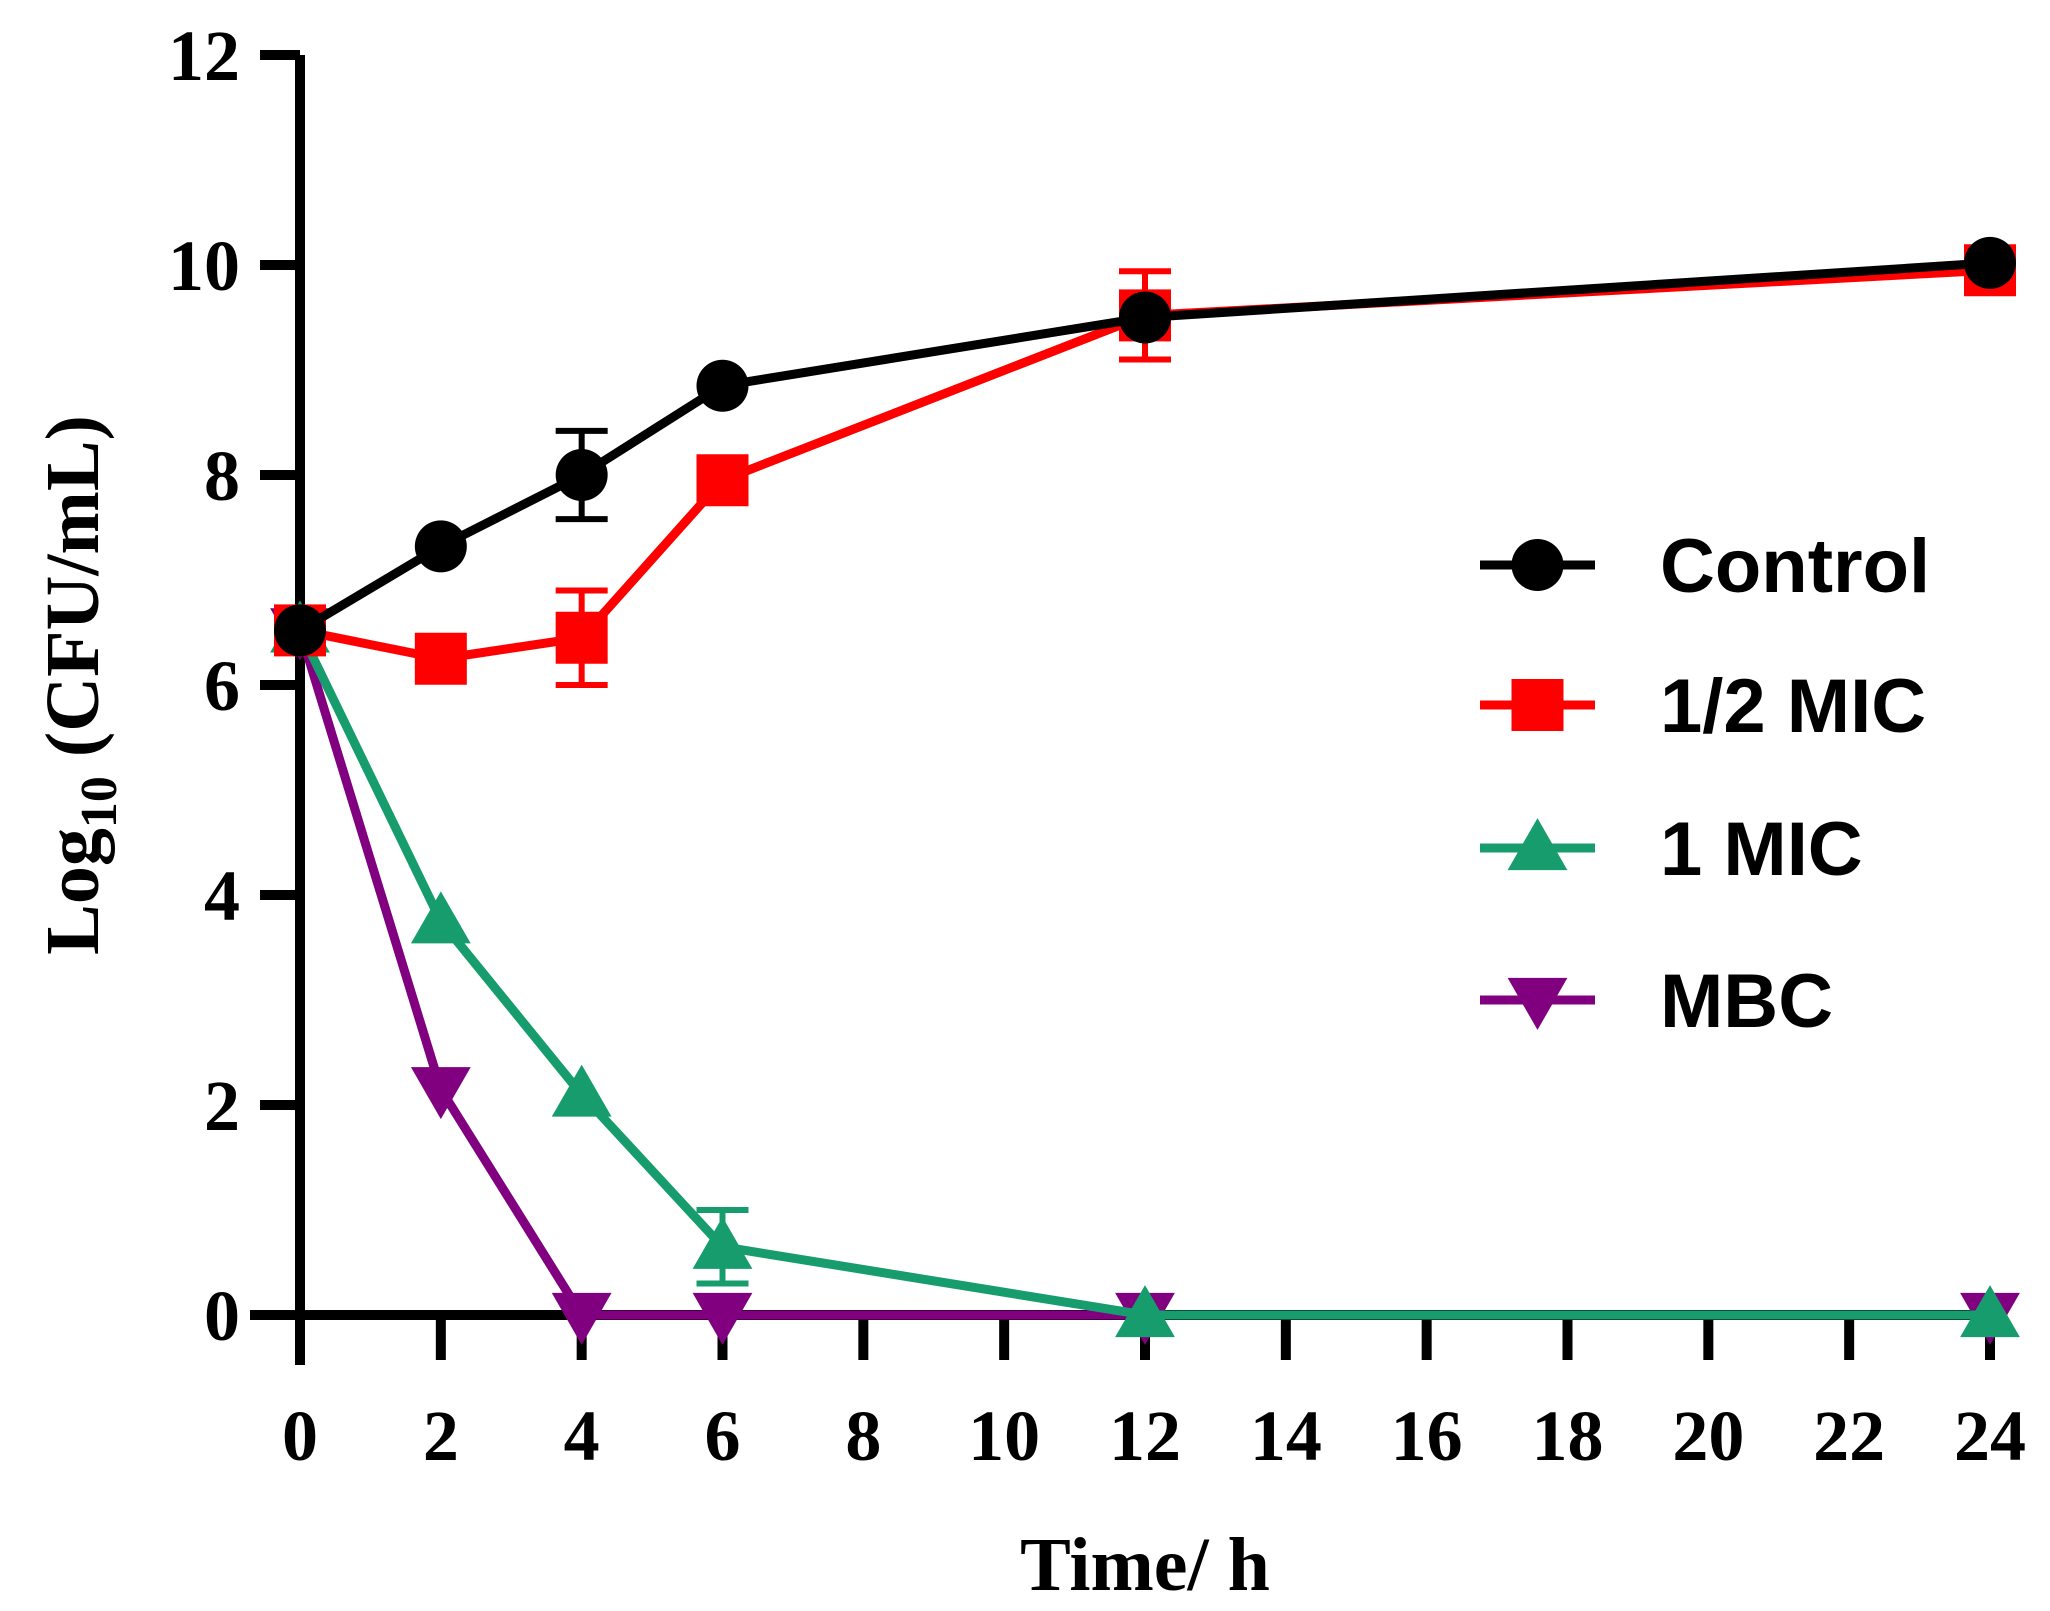 Image resolution: width=2050 pixels, height=1611 pixels. What do you see at coordinates (300, 1436) in the screenshot?
I see `x-tick-label: 0` at bounding box center [300, 1436].